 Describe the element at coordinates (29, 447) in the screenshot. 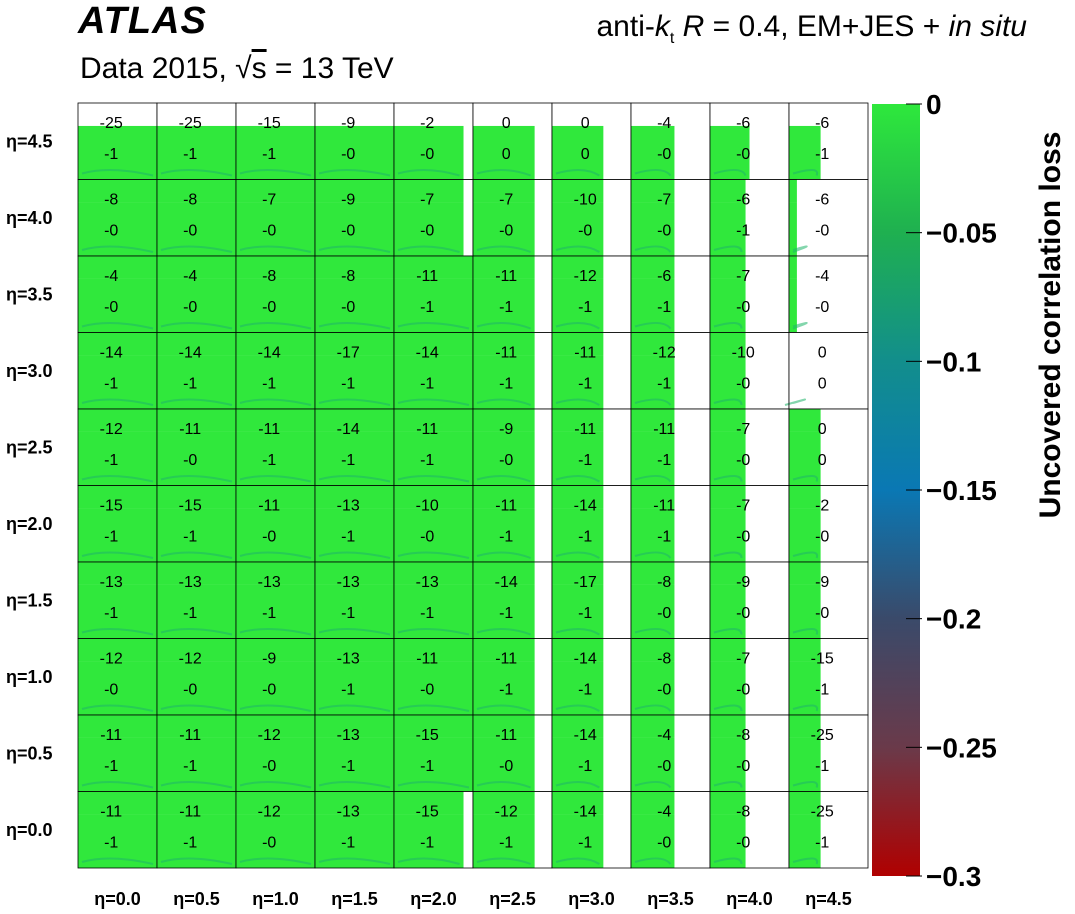

I see `y-tick-label: η=2.5` at that location.